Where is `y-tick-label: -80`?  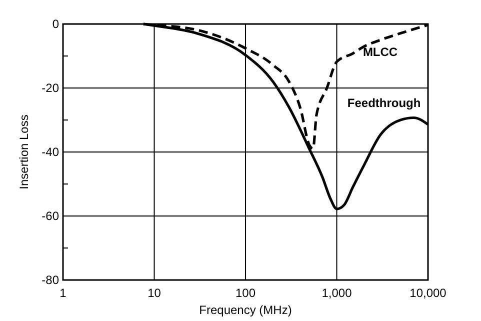 y-tick-label: -80 is located at coordinates (51, 280).